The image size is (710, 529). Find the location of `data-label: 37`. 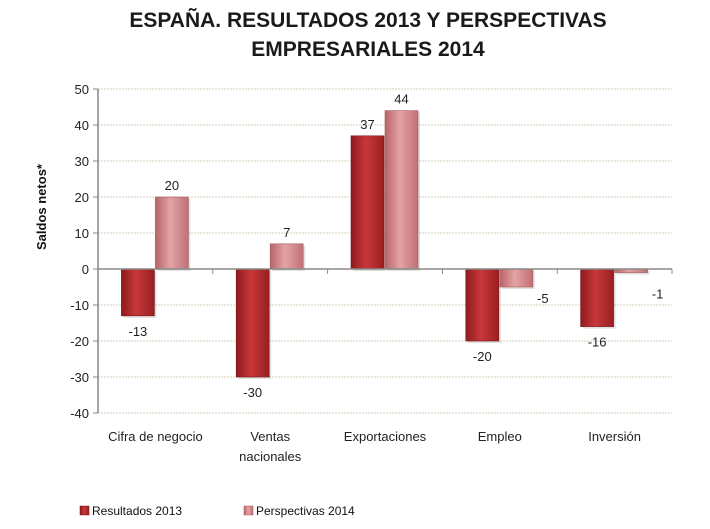

data-label: 37 is located at coordinates (367, 124).